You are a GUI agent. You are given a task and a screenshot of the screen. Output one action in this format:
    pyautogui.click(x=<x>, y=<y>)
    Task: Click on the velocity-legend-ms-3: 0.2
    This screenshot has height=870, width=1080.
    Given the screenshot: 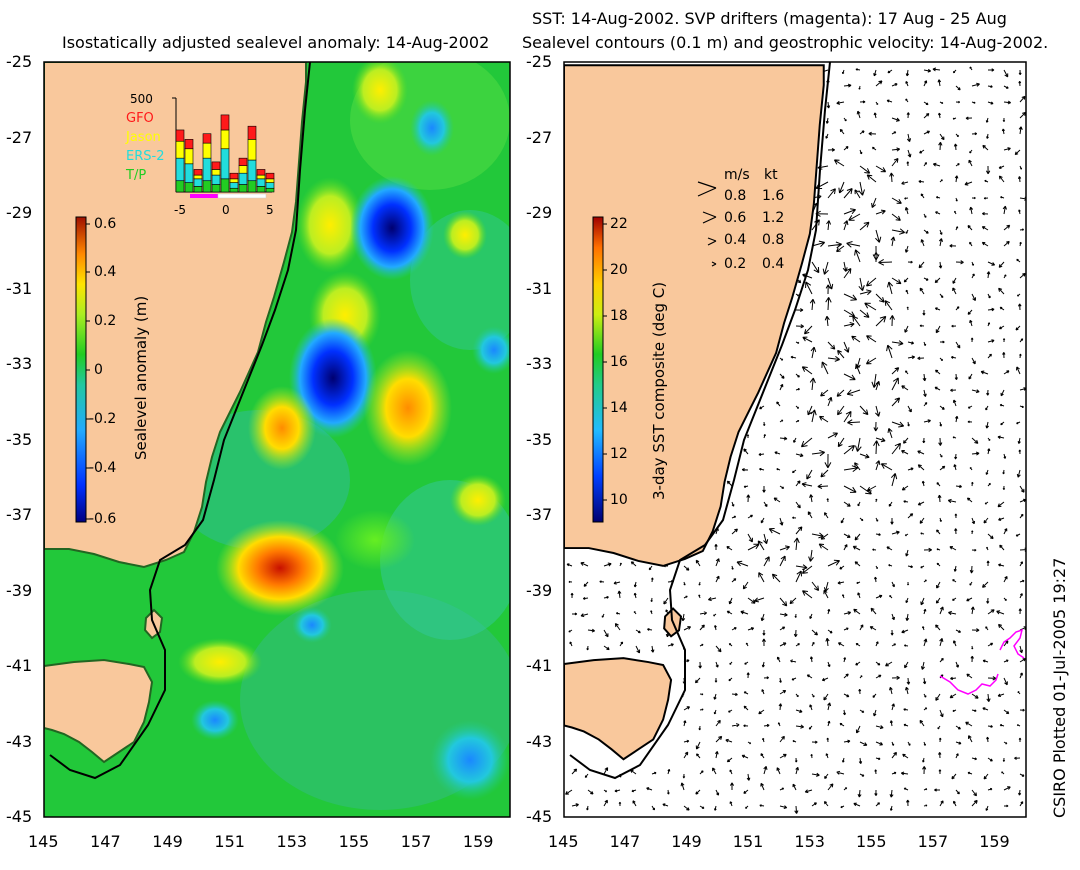 What is the action you would take?
    pyautogui.click(x=735, y=264)
    